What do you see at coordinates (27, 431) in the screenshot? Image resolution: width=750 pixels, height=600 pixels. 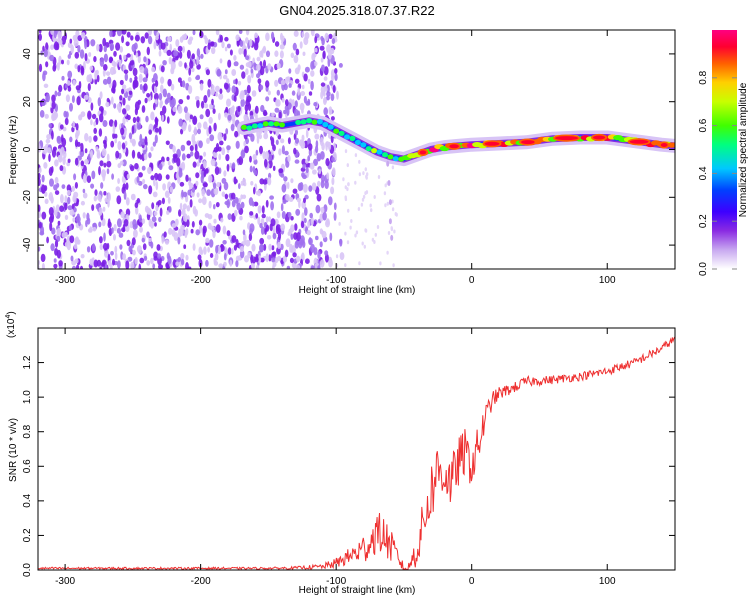 I see `y-tick-label: 0.8` at bounding box center [27, 431].